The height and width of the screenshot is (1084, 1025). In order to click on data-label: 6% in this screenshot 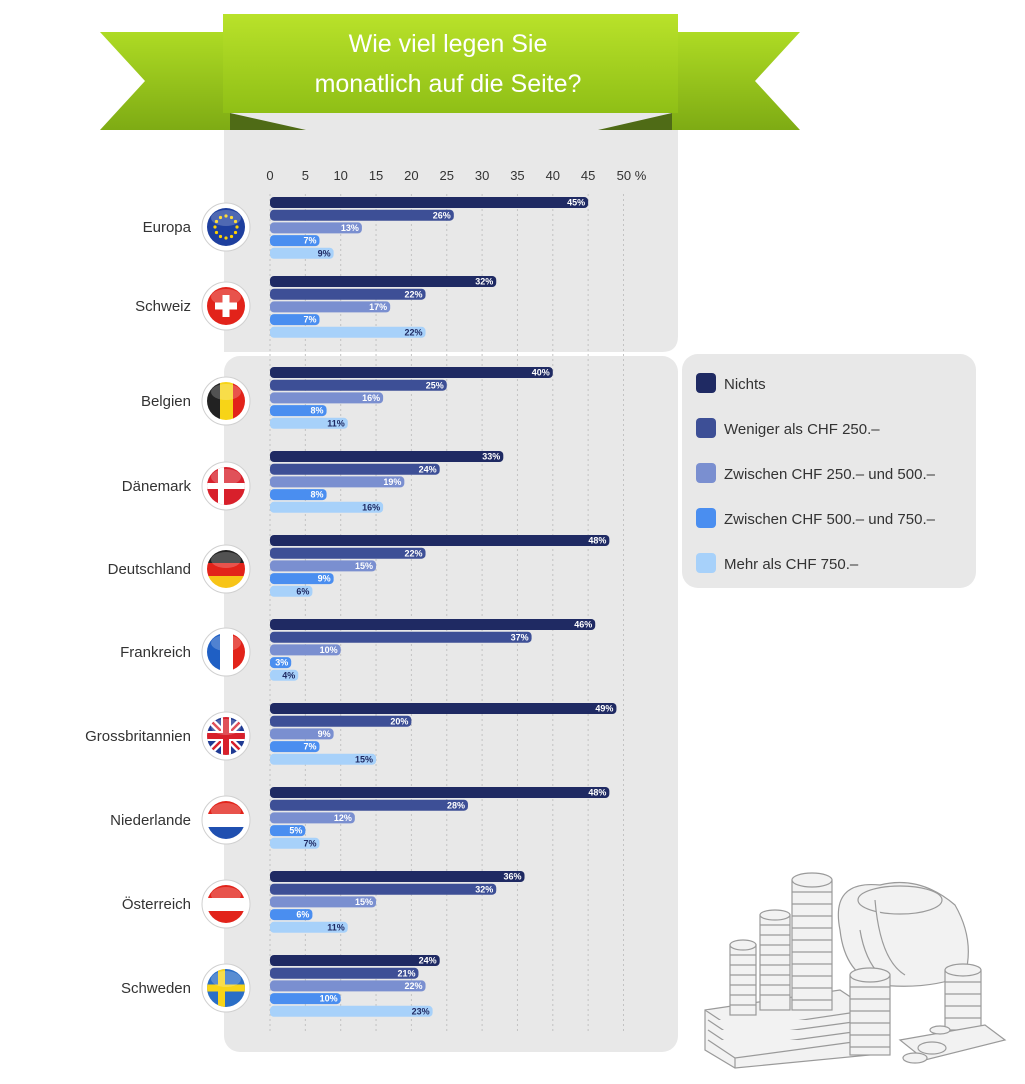, I will do `click(302, 915)`.